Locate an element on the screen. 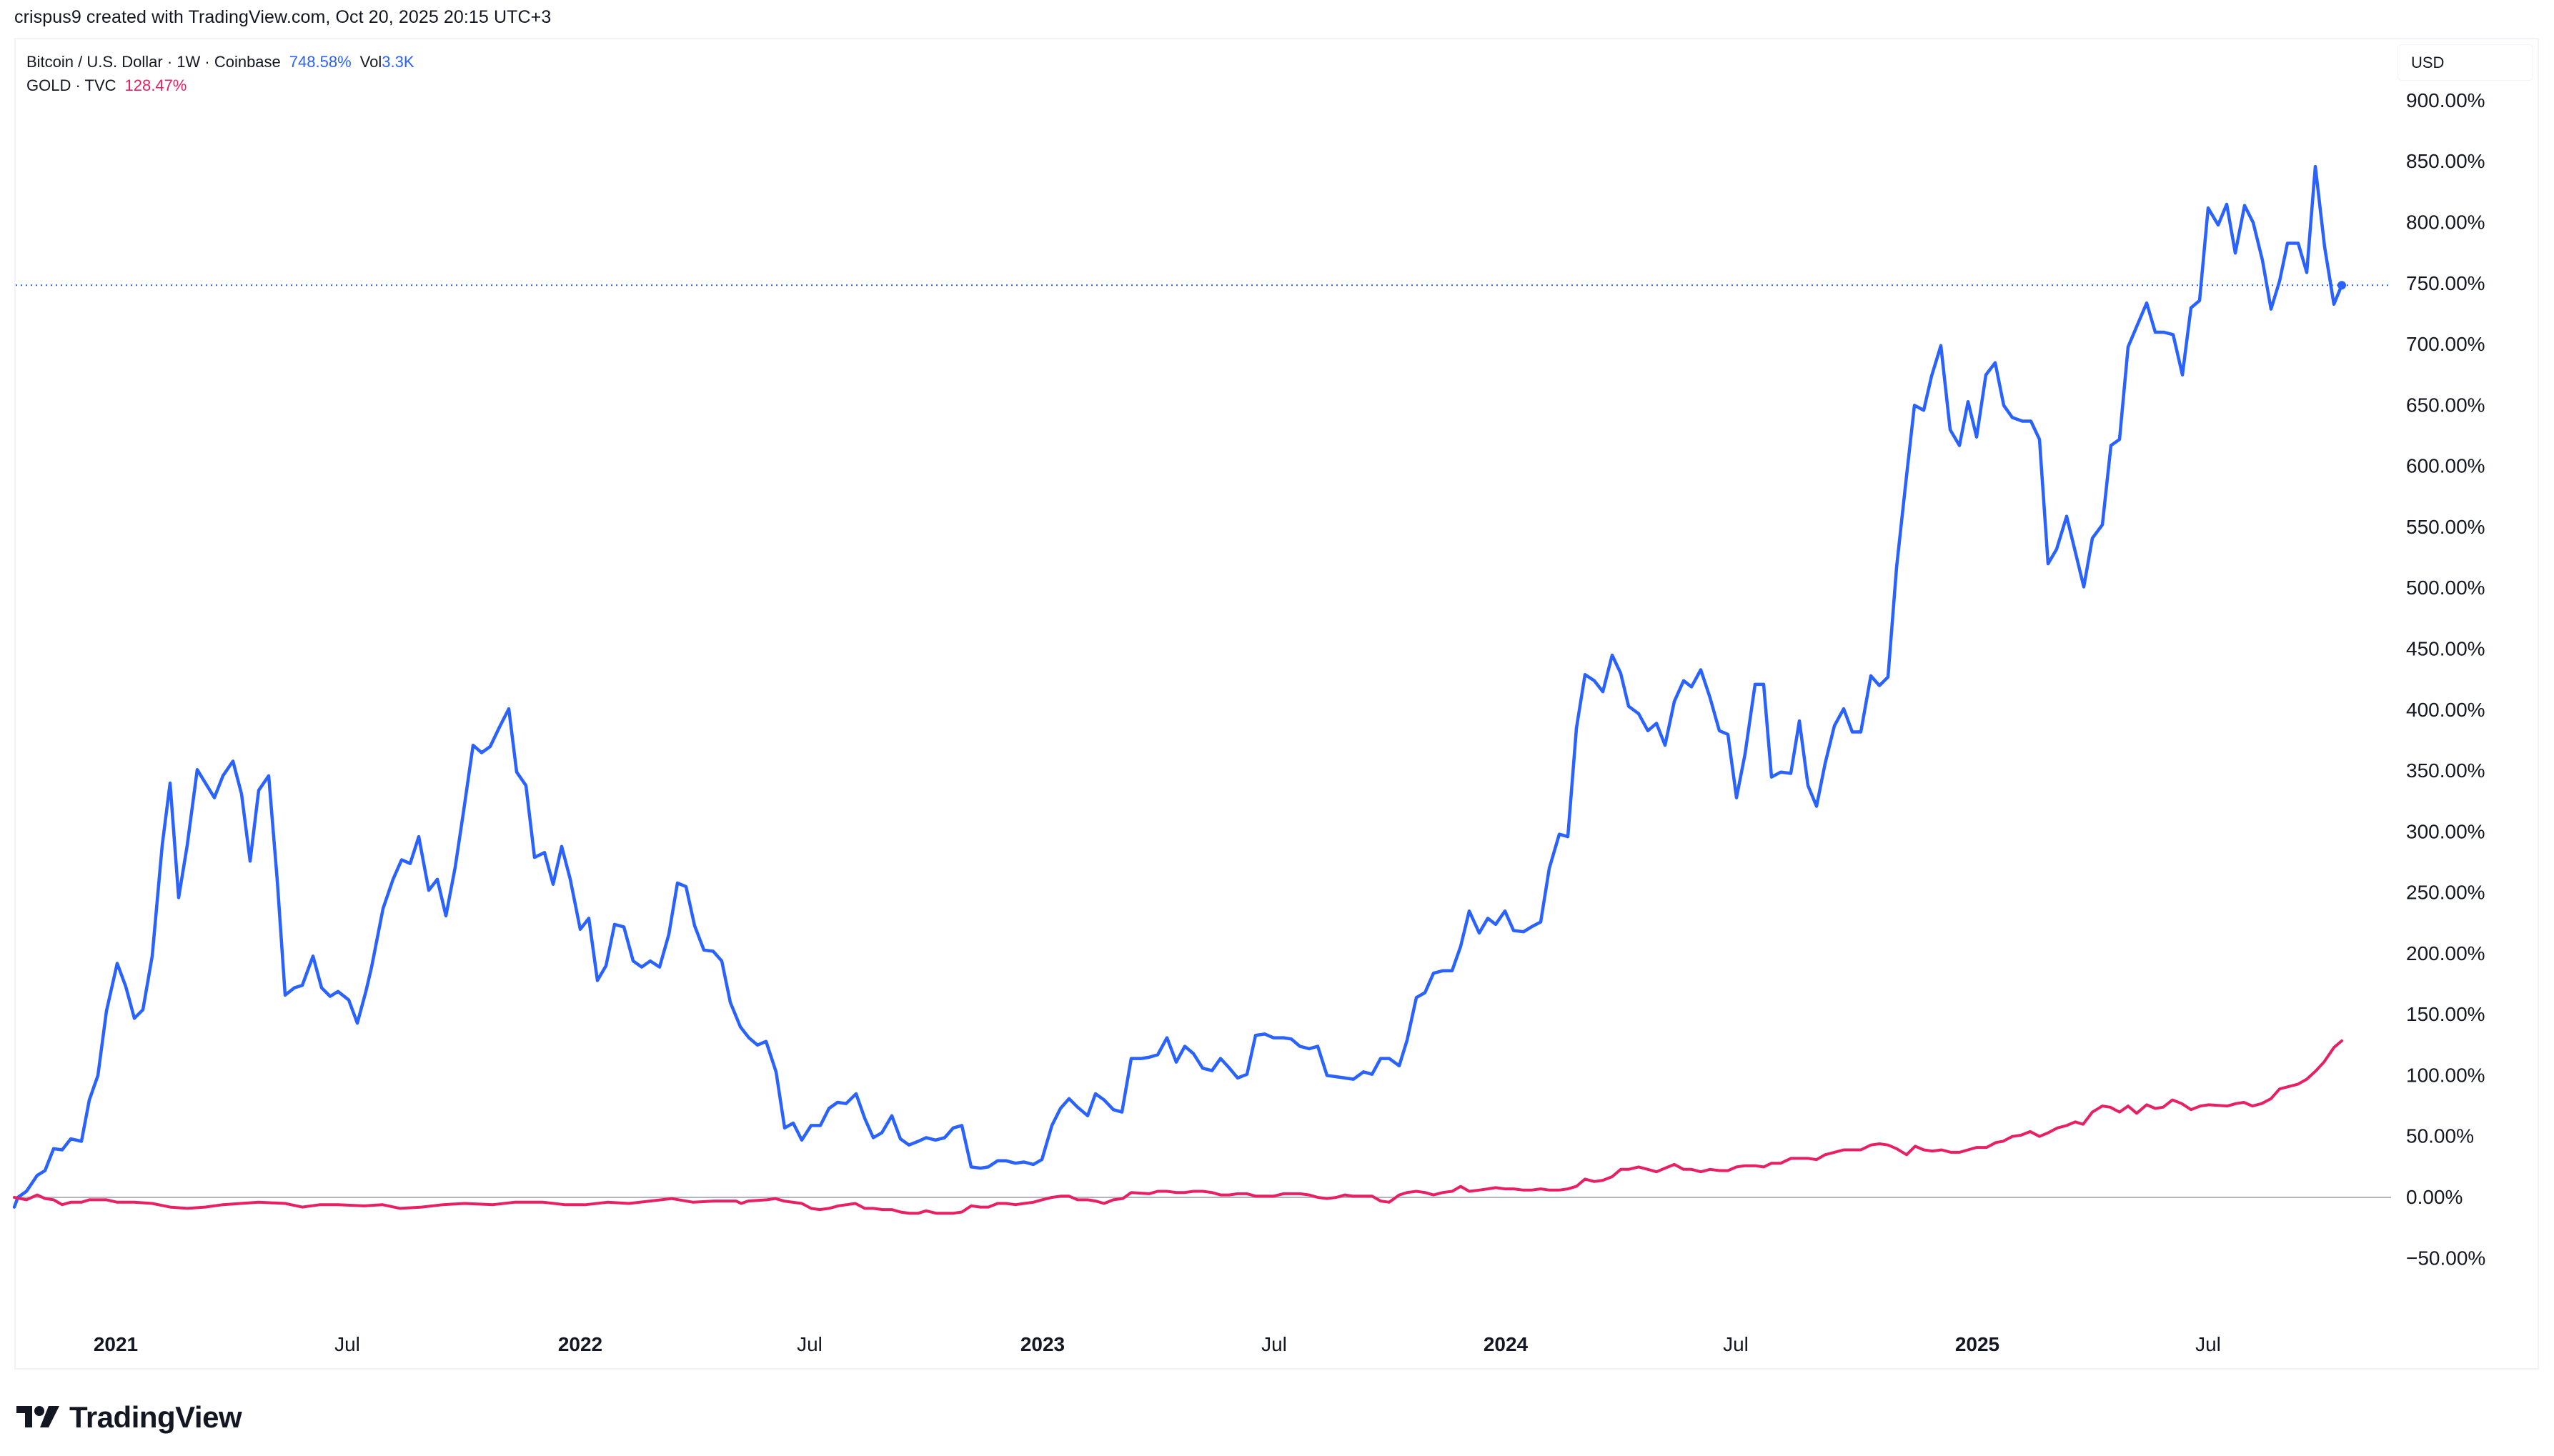 The image size is (2554, 1456). price-axis-label: 850.00% is located at coordinates (2445, 161).